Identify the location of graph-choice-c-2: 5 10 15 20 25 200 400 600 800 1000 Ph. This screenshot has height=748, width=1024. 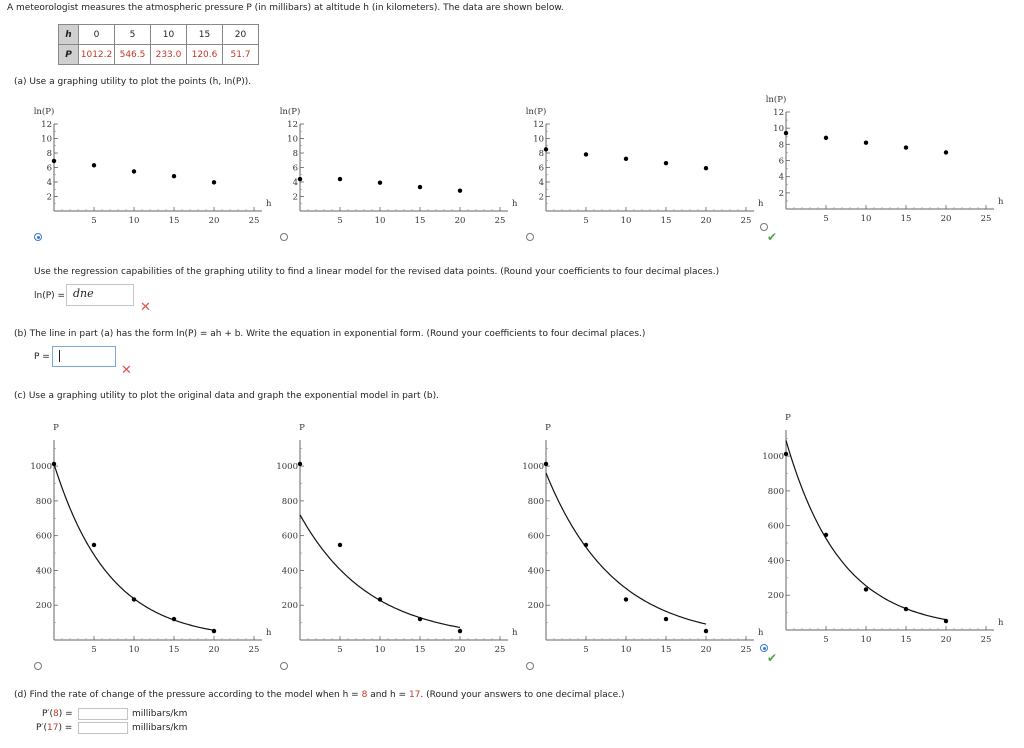
(397, 539).